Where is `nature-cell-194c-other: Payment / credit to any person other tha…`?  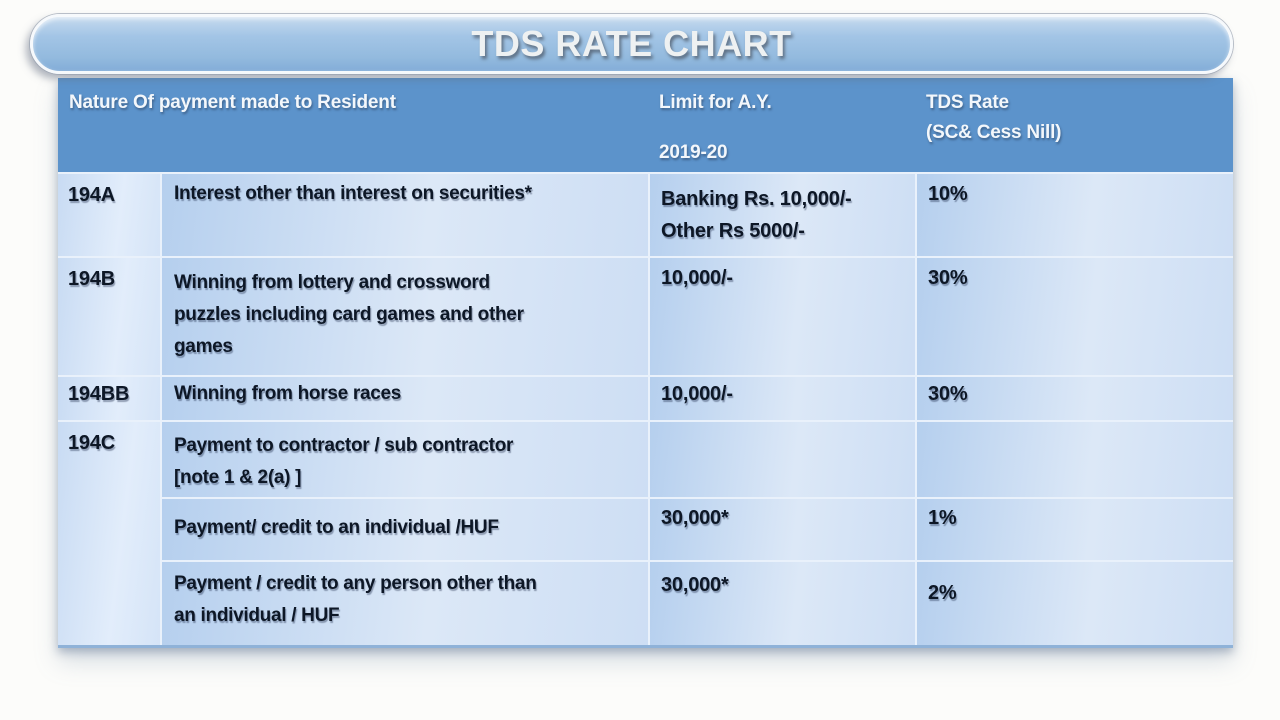
nature-cell-194c-other: Payment / credit to any person other tha… is located at coordinates (404, 602).